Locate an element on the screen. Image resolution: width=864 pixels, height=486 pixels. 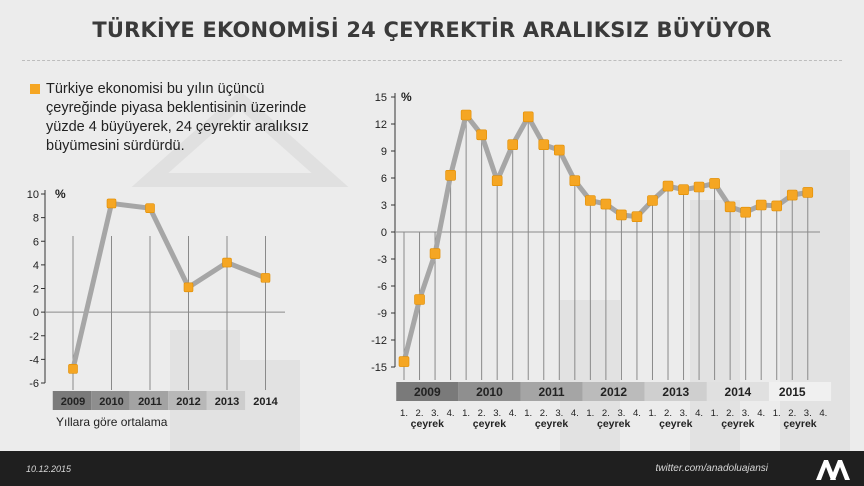
category-label: 2010 is located at coordinates (111, 402).